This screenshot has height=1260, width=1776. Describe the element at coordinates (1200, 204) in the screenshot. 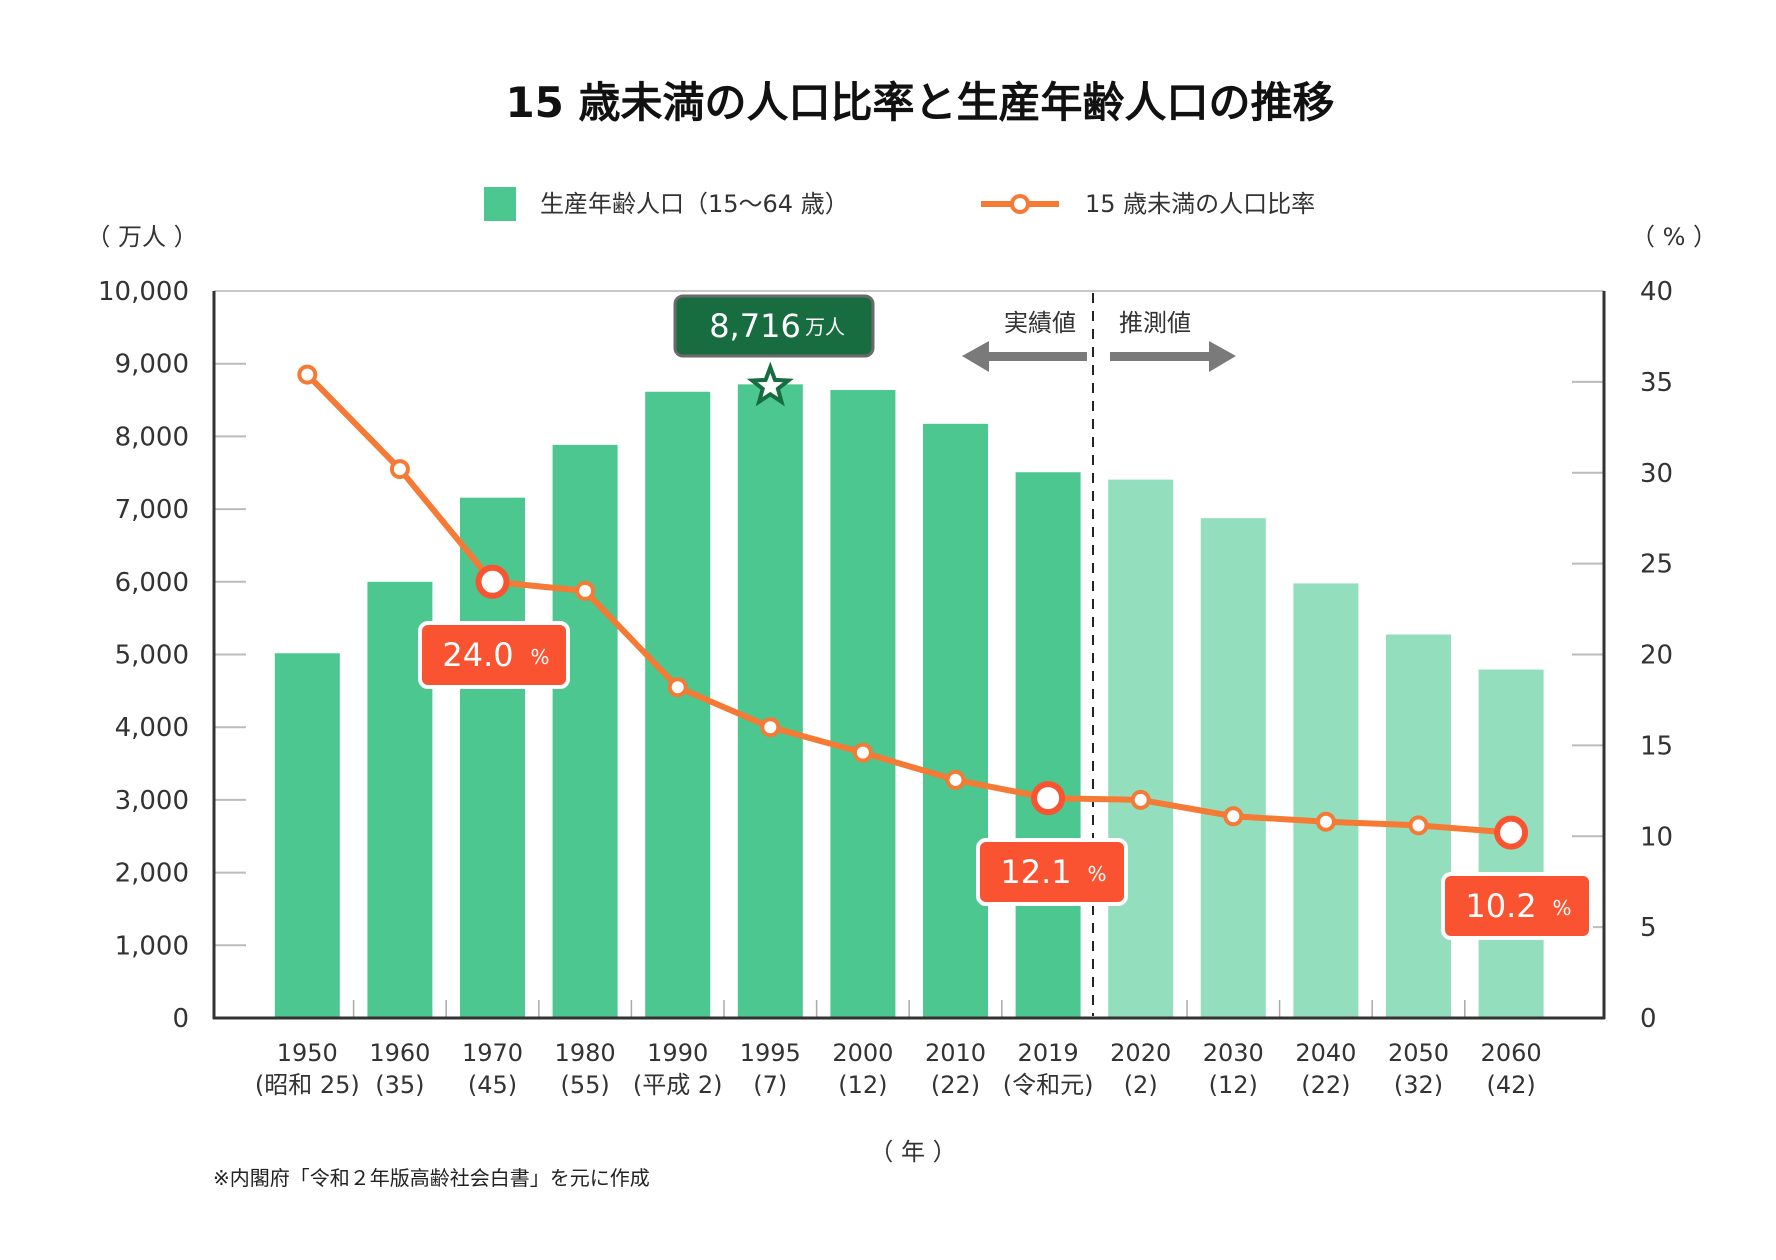

I see `legend-line-label: 15 歳未満の人口比率` at that location.